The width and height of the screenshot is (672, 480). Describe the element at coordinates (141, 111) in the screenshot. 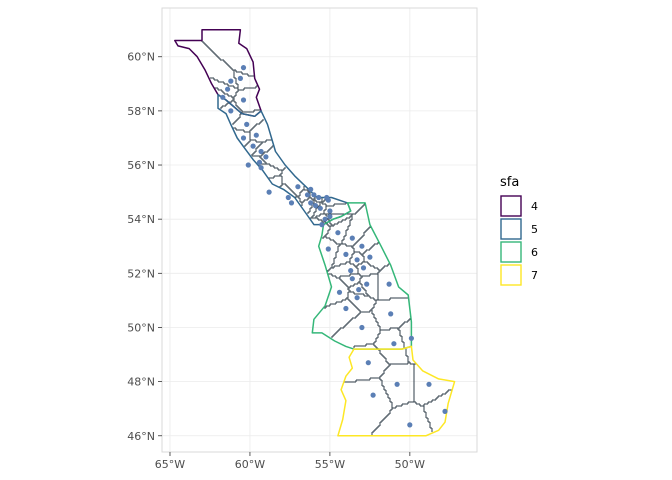

I see `y-tick-label: 58°N` at that location.